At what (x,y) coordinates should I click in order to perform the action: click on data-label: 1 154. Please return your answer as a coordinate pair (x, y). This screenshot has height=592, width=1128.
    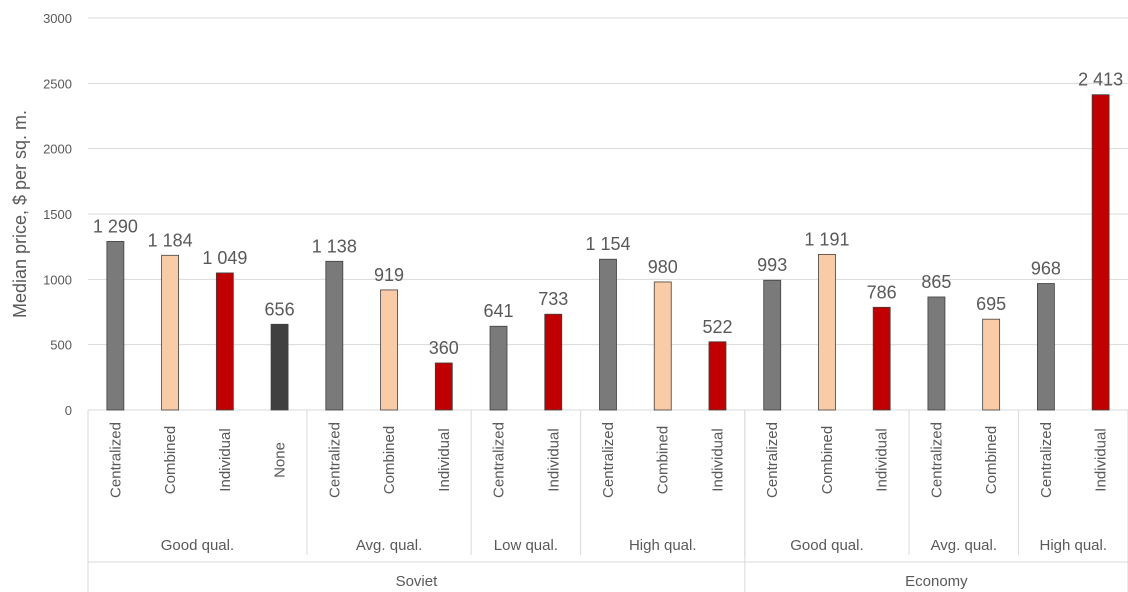
    Looking at the image, I should click on (607, 244).